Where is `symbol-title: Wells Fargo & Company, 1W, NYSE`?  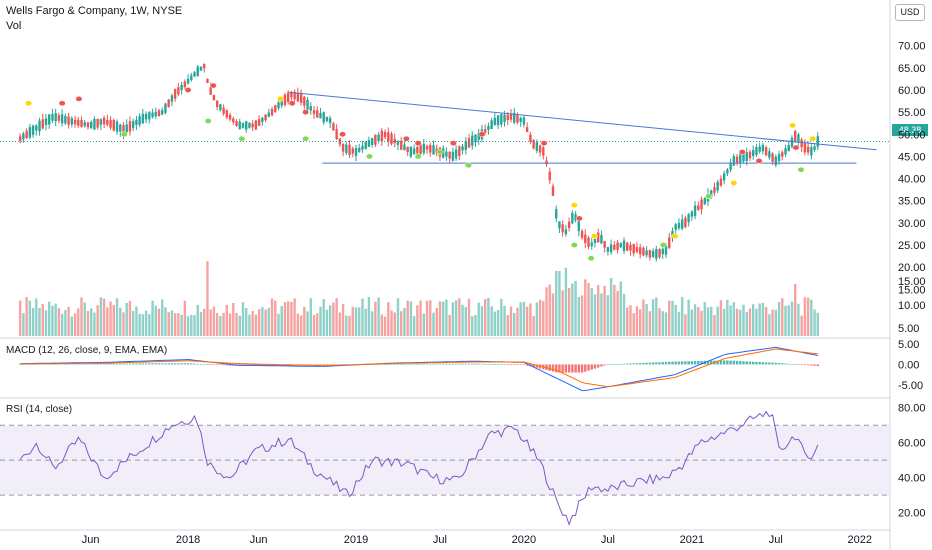
symbol-title: Wells Fargo & Company, 1W, NYSE is located at coordinates (94, 11).